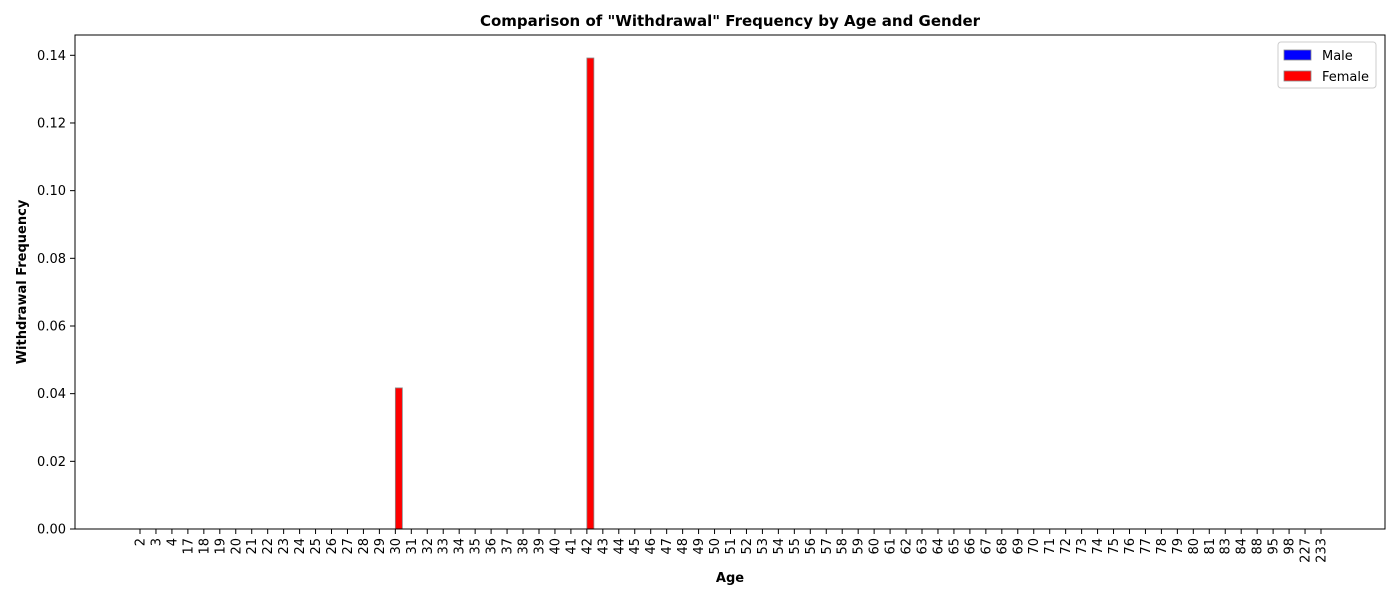  What do you see at coordinates (811, 546) in the screenshot?
I see `x-tick-label: 56` at bounding box center [811, 546].